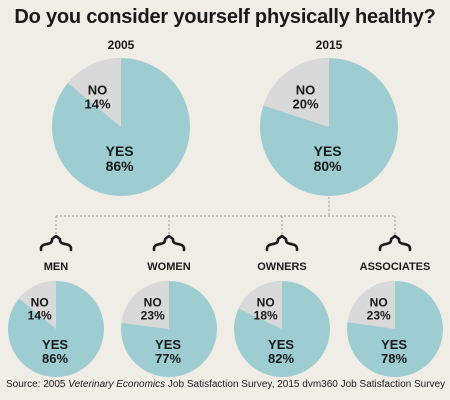 Image resolution: width=450 pixels, height=400 pixels. Describe the element at coordinates (40, 315) in the screenshot. I see `men-no-value: 14%` at that location.